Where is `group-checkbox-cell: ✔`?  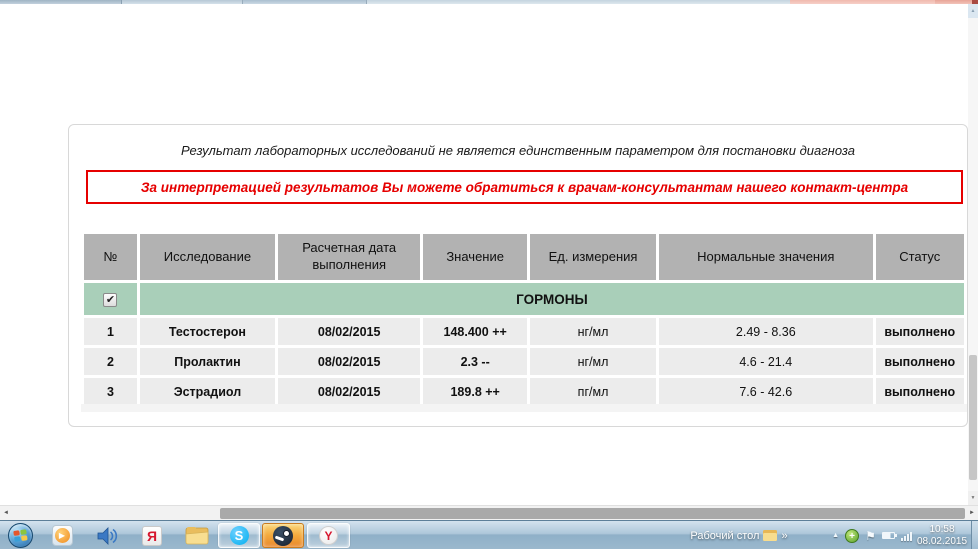 group-checkbox-cell: ✔ is located at coordinates (110, 299).